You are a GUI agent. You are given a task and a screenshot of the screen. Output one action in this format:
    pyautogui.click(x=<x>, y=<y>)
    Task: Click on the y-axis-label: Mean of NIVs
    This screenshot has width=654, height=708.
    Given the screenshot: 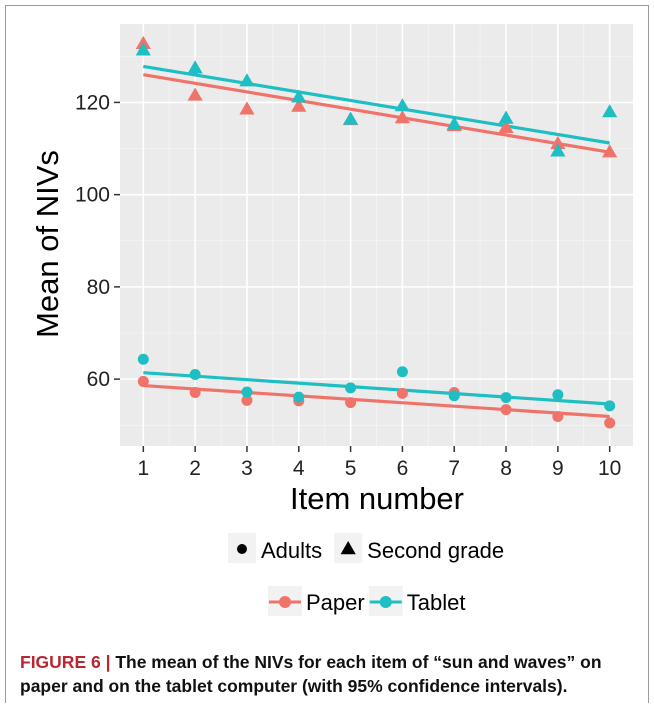 What is the action you would take?
    pyautogui.click(x=47, y=244)
    